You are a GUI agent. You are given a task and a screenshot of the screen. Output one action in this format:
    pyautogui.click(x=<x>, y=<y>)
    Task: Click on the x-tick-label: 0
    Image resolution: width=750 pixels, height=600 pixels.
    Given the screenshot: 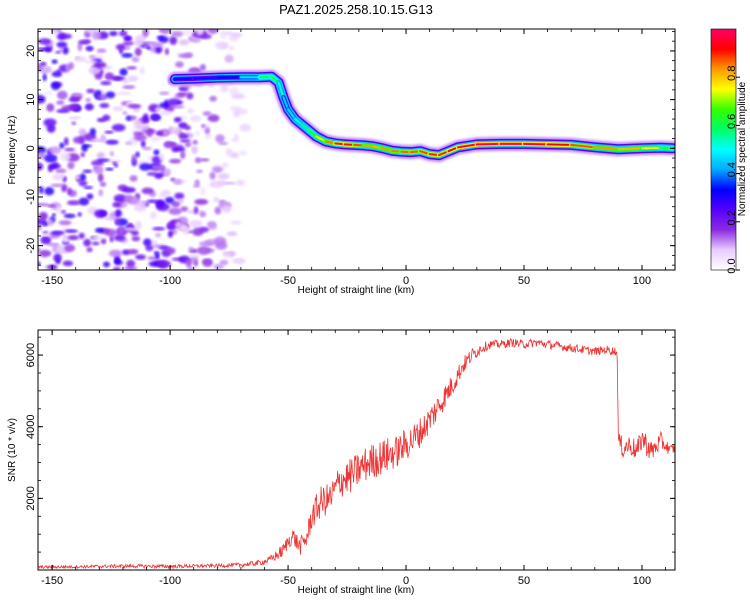 What is the action you would take?
    pyautogui.click(x=406, y=281)
    